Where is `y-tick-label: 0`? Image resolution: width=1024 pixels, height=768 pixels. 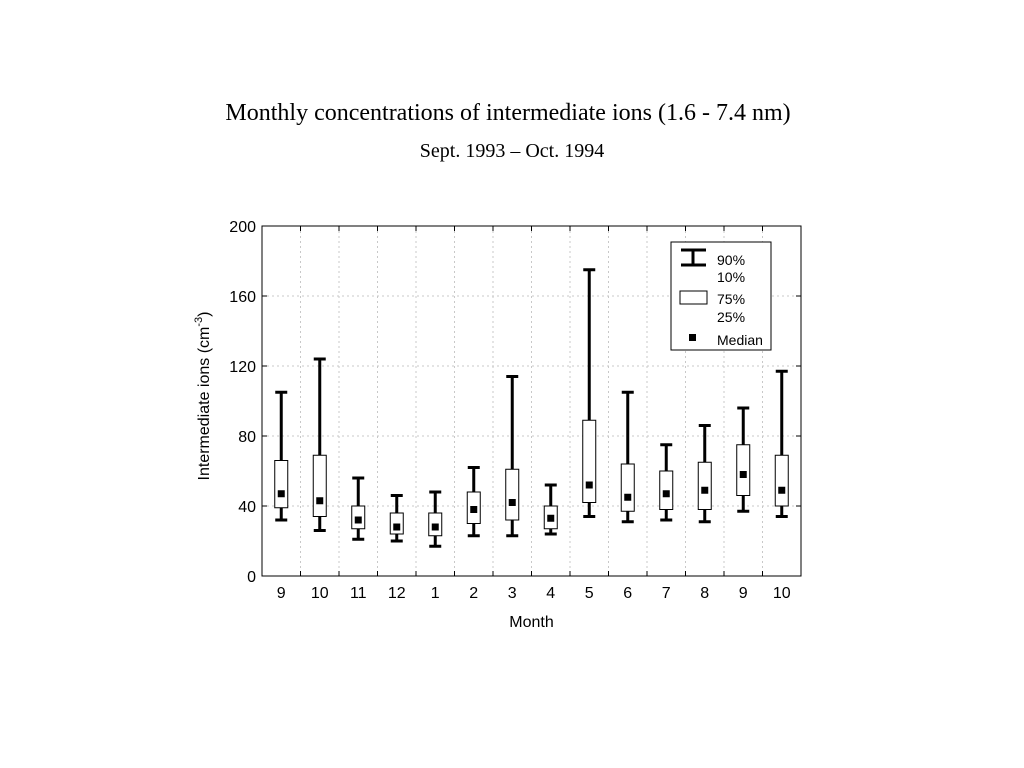
y-tick-label: 0 is located at coordinates (251, 577).